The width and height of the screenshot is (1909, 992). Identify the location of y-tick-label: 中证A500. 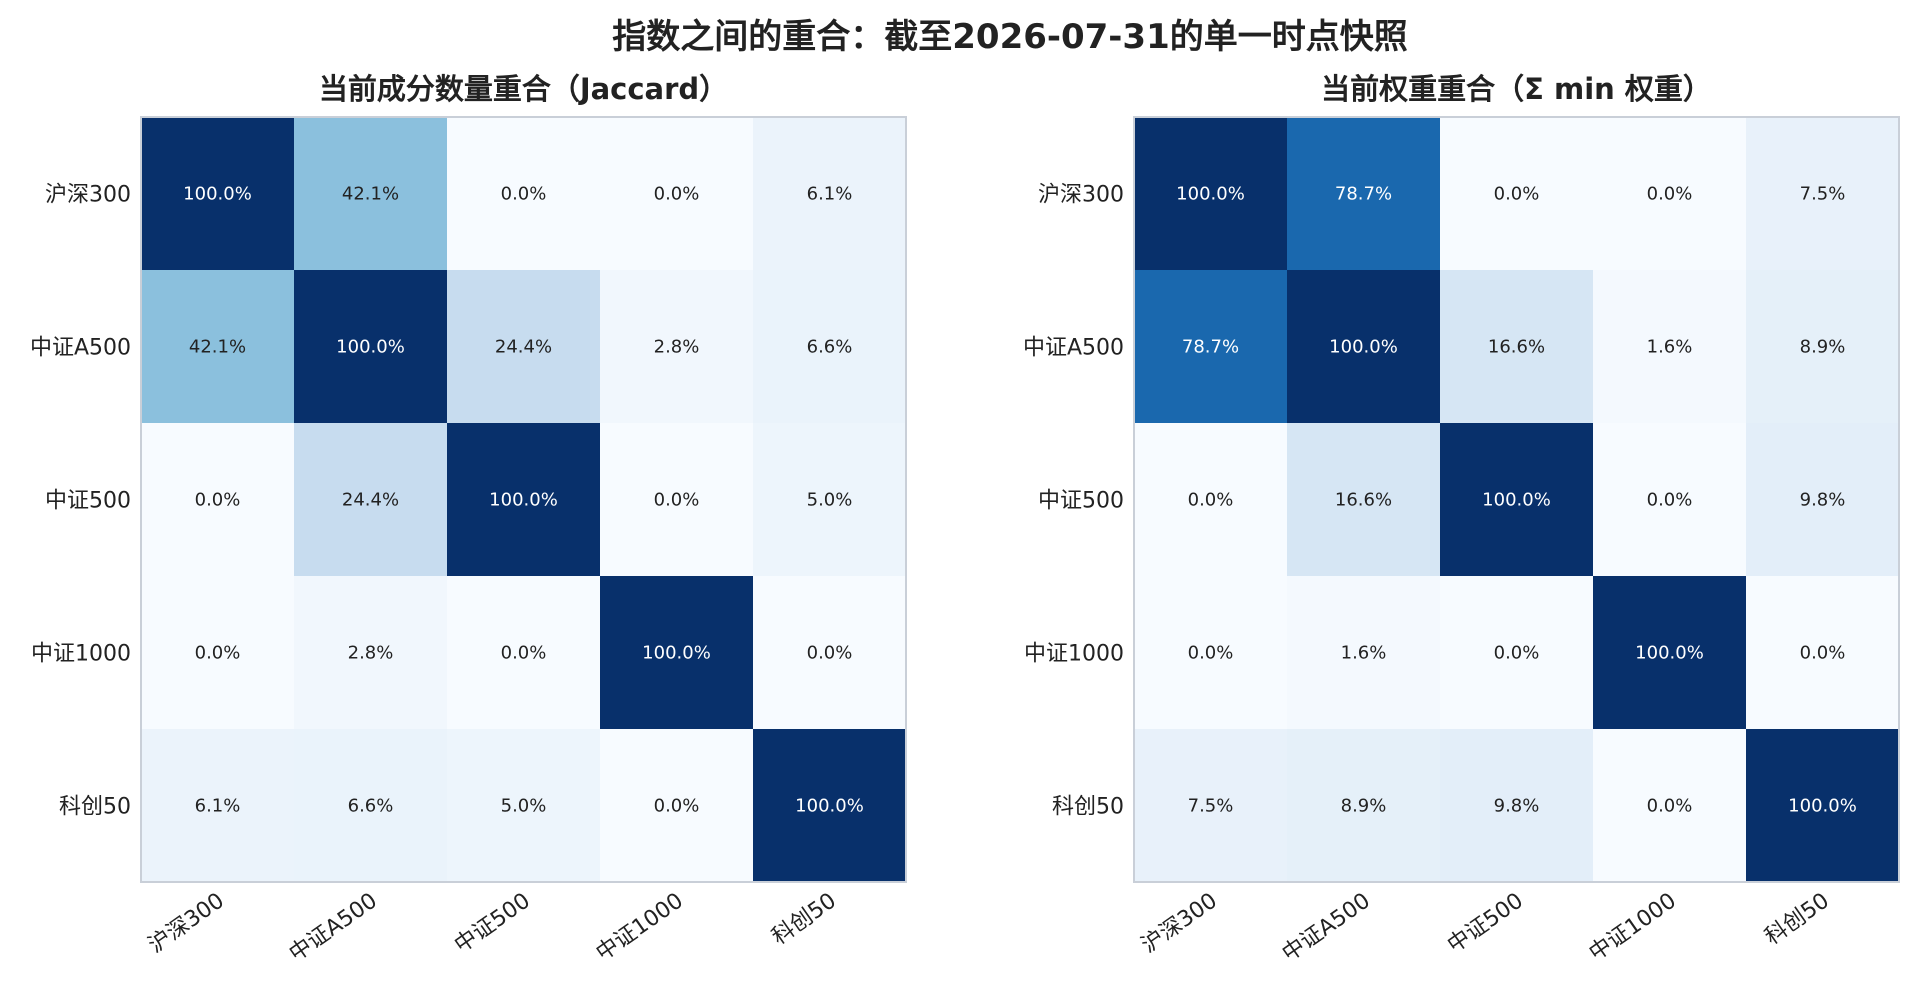
(1073, 348).